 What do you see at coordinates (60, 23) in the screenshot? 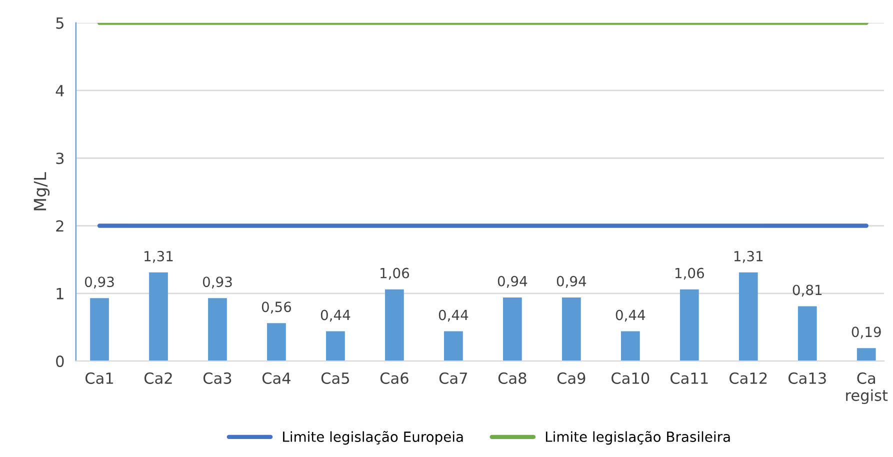
I see `y-tick-label: 5` at bounding box center [60, 23].